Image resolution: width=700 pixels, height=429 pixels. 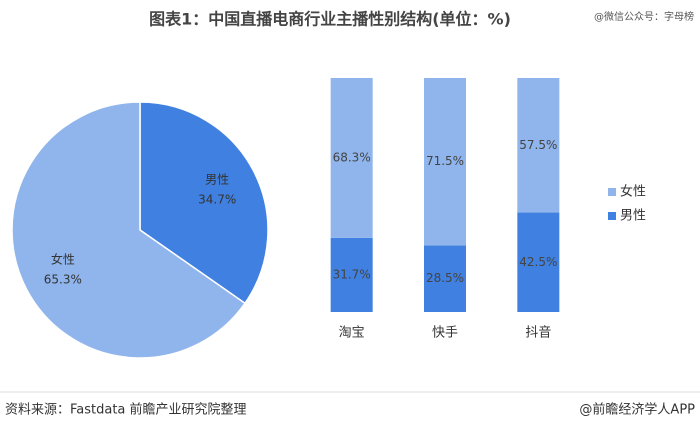 What do you see at coordinates (330, 19) in the screenshot?
I see `chart-title: 图表1：中国直播电商行业主播性别结构(单位：%)` at bounding box center [330, 19].